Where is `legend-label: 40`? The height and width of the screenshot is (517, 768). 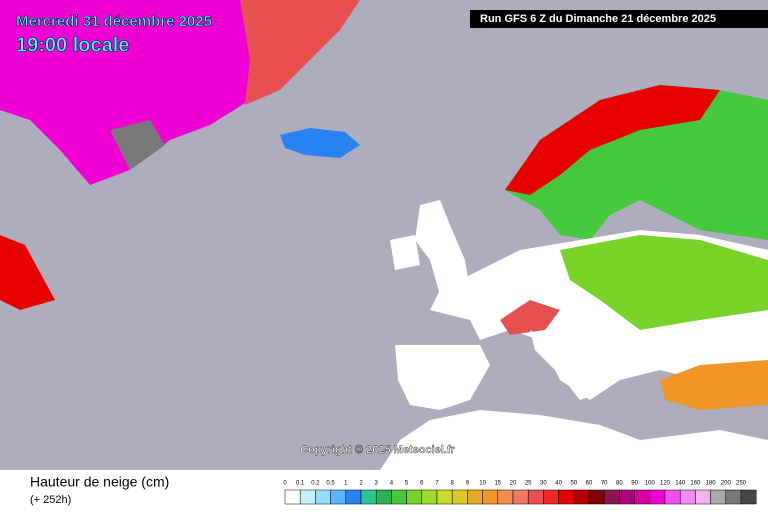 legend-label: 40 is located at coordinates (558, 484).